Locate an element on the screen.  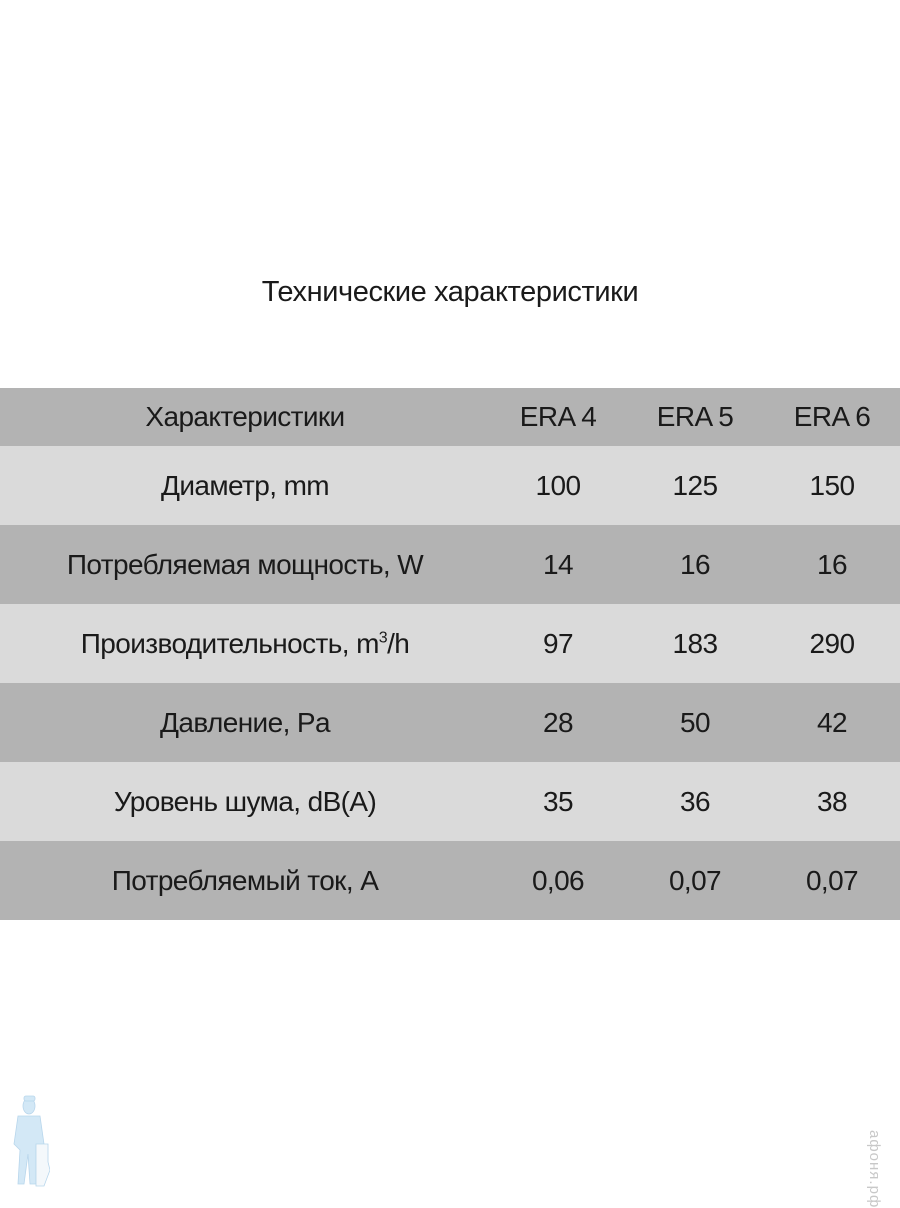
cell-value: 14 is located at coordinates (558, 564).